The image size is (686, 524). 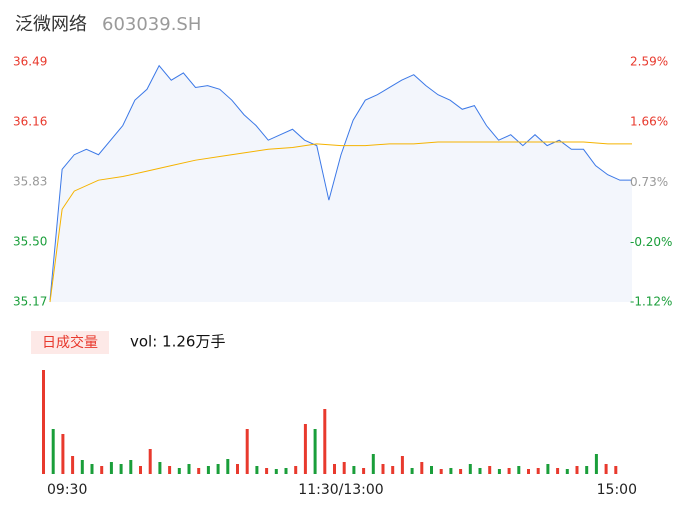 What do you see at coordinates (649, 122) in the screenshot?
I see `y2-tick-label: 1.66%` at bounding box center [649, 122].